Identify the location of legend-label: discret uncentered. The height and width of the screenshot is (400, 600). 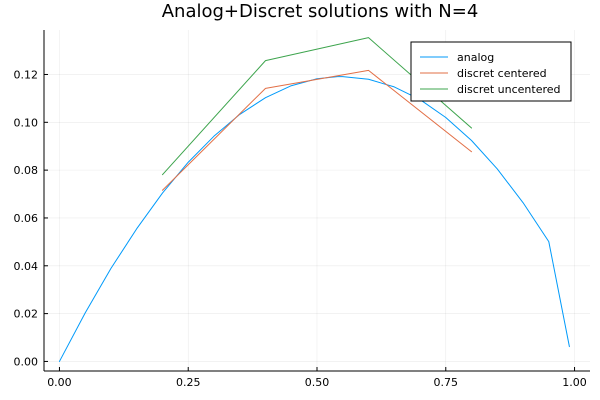
(509, 89).